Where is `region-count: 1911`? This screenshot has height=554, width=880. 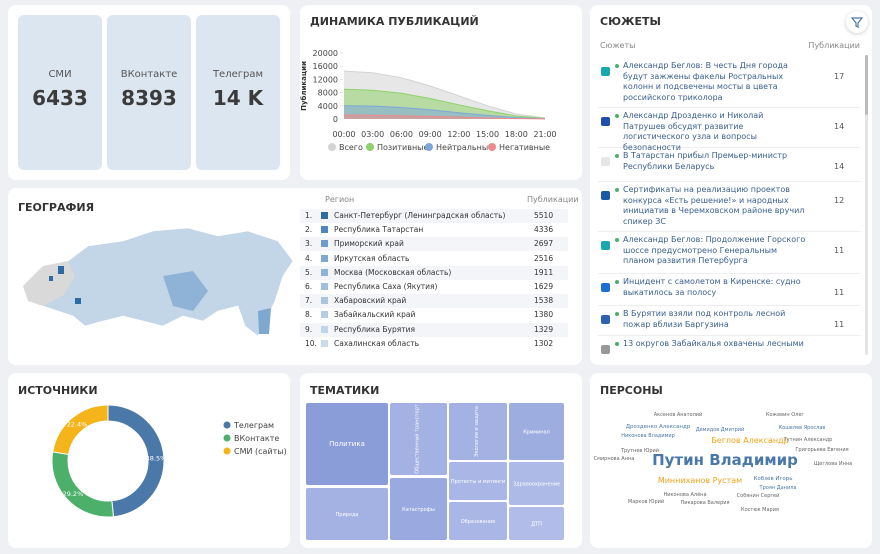
region-count: 1911 is located at coordinates (544, 272).